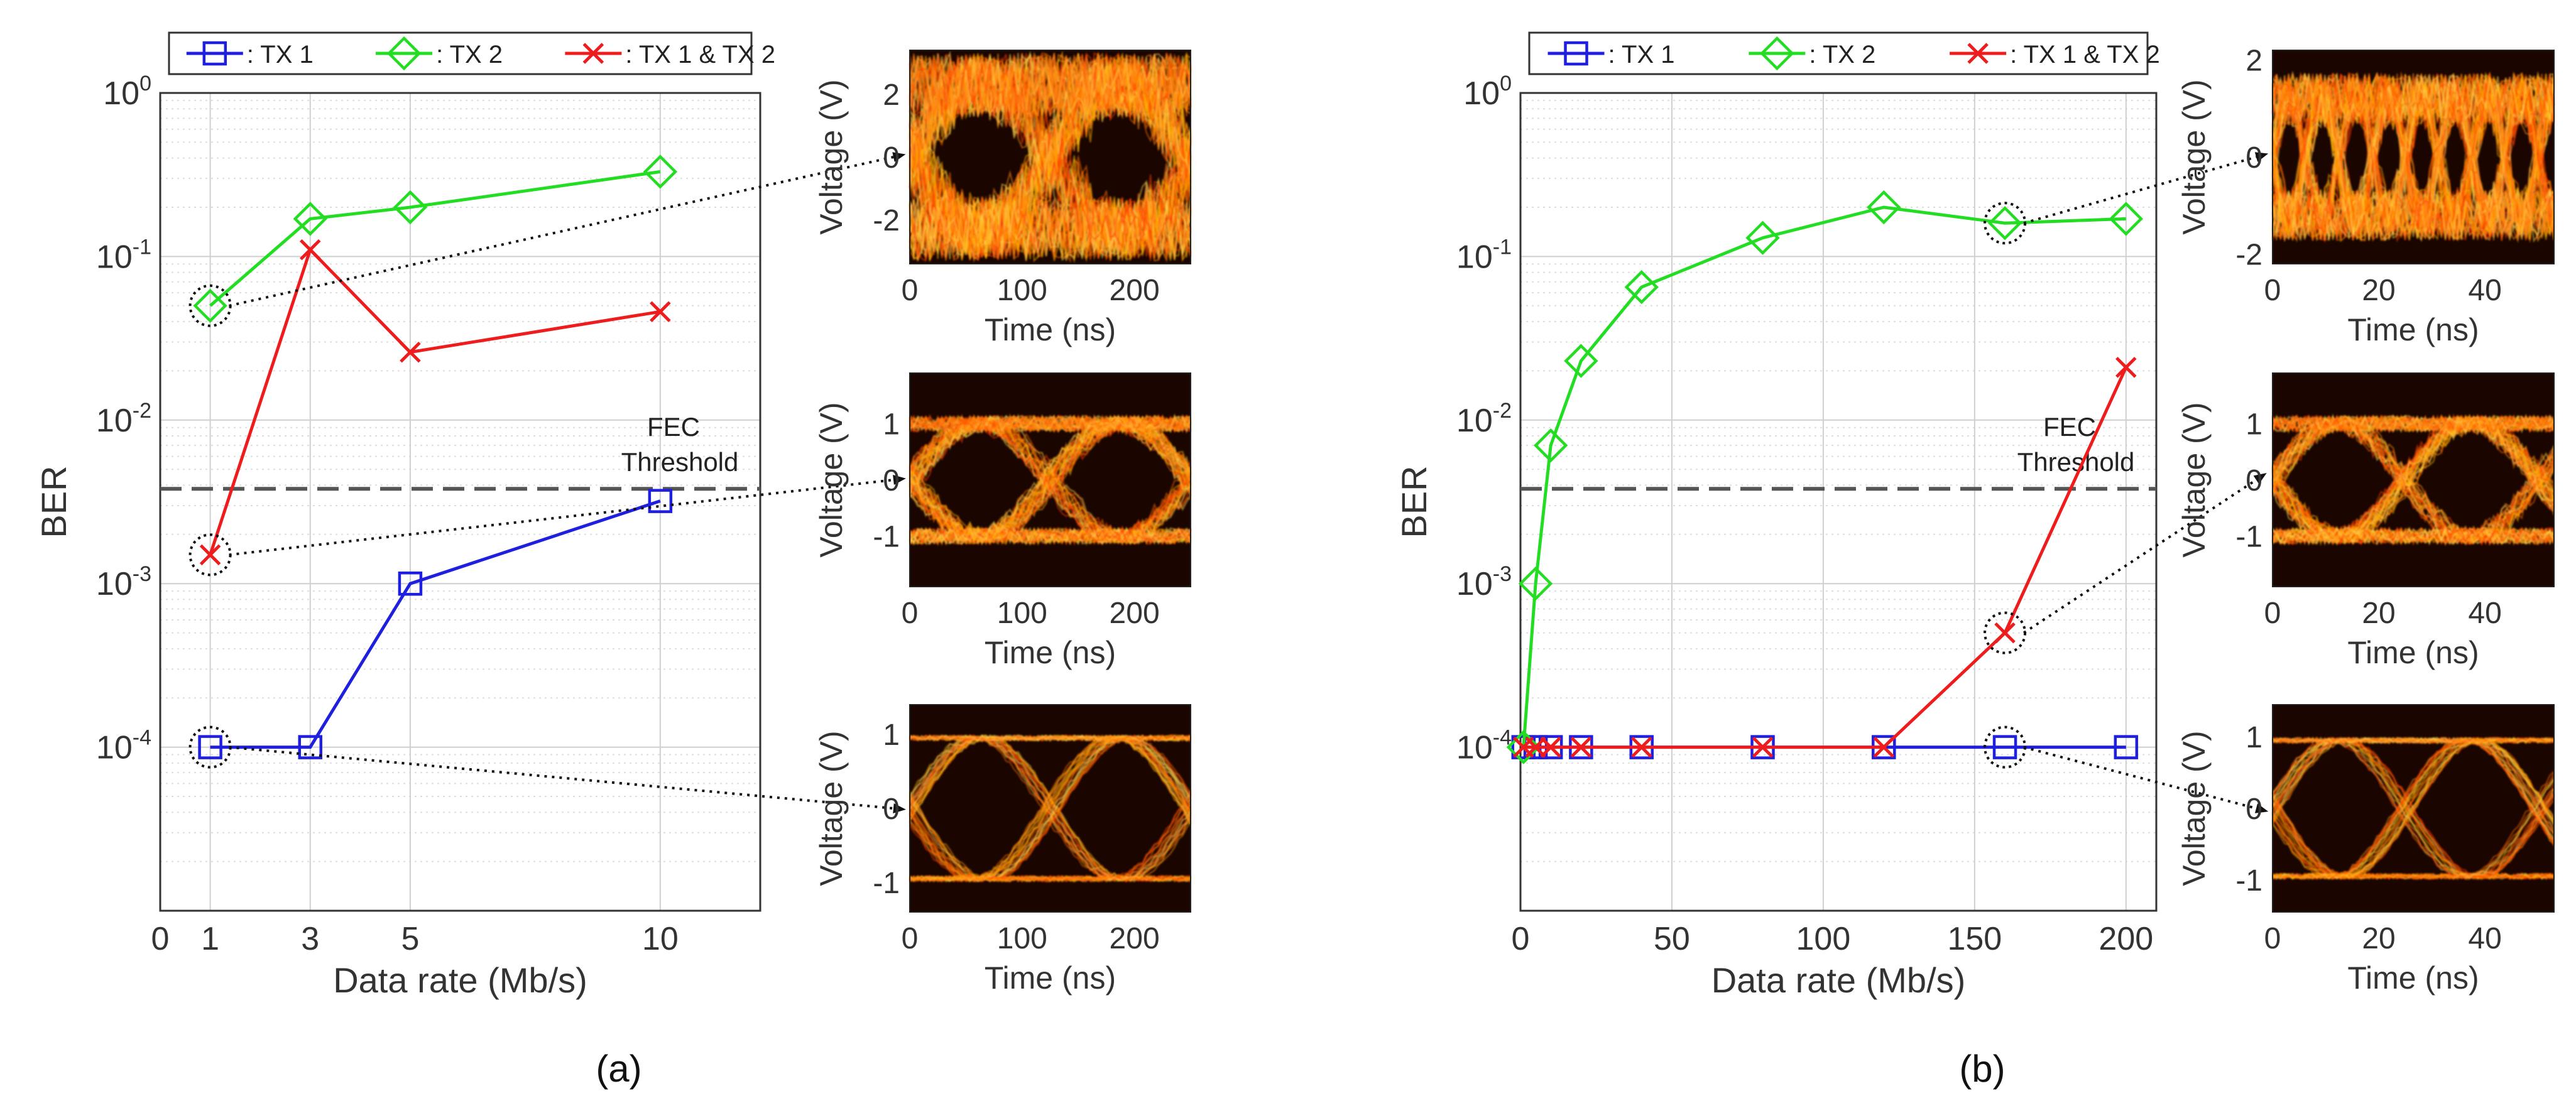  Describe the element at coordinates (1824, 939) in the screenshot. I see `x-tick-label: 100` at that location.